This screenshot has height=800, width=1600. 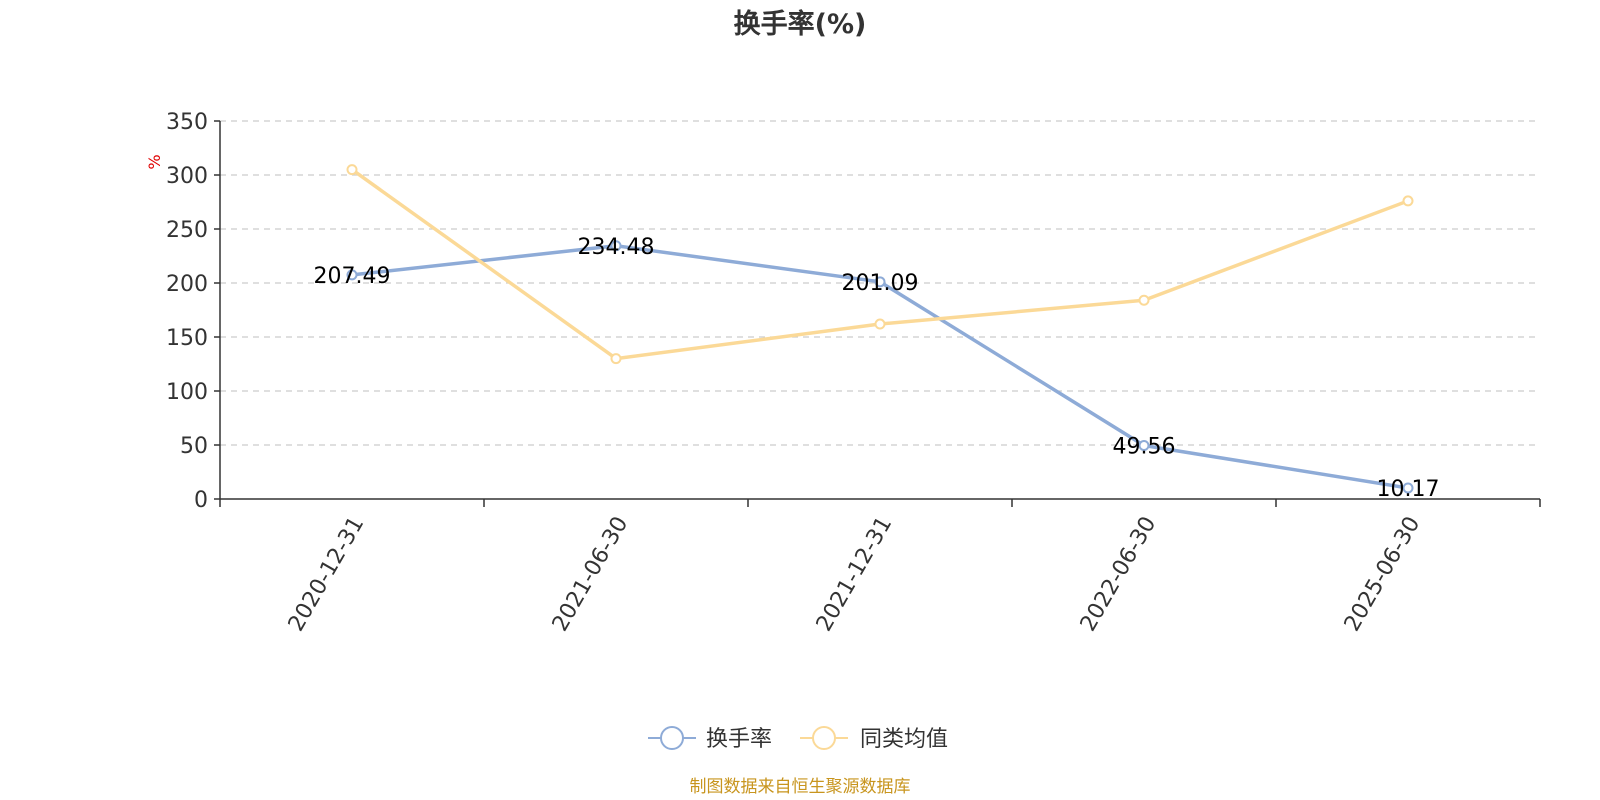 I want to click on legend-marker-turnover, so click(x=672, y=738).